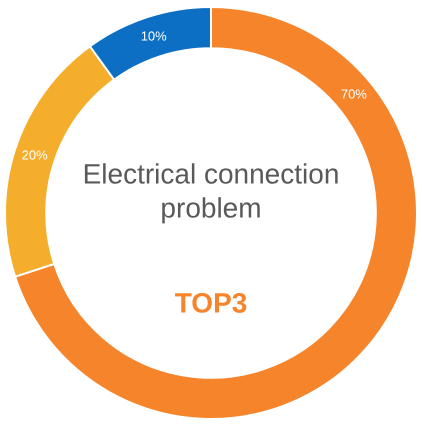 The height and width of the screenshot is (426, 422). What do you see at coordinates (354, 94) in the screenshot?
I see `data-label: 70%` at bounding box center [354, 94].